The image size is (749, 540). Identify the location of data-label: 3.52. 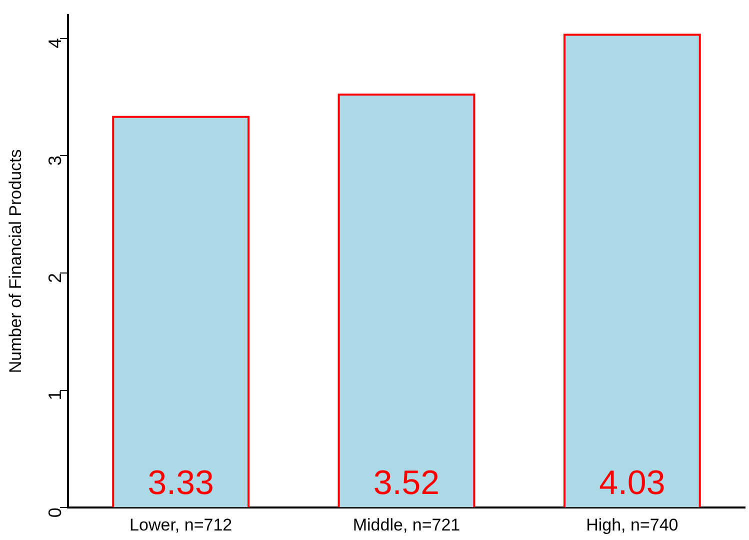
(406, 483).